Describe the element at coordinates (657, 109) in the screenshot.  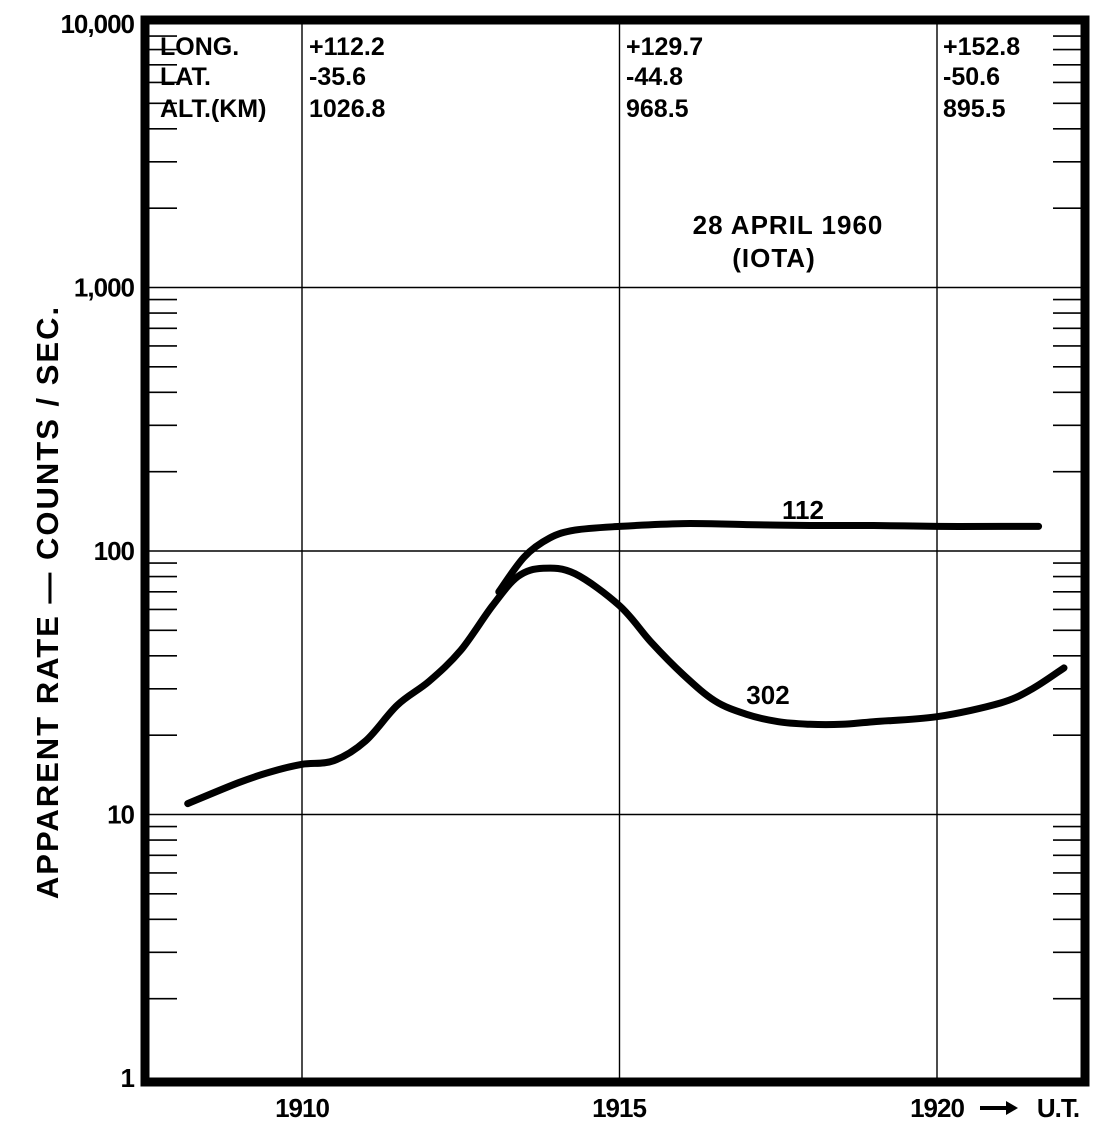
I see `alt-1915: 968.5` at that location.